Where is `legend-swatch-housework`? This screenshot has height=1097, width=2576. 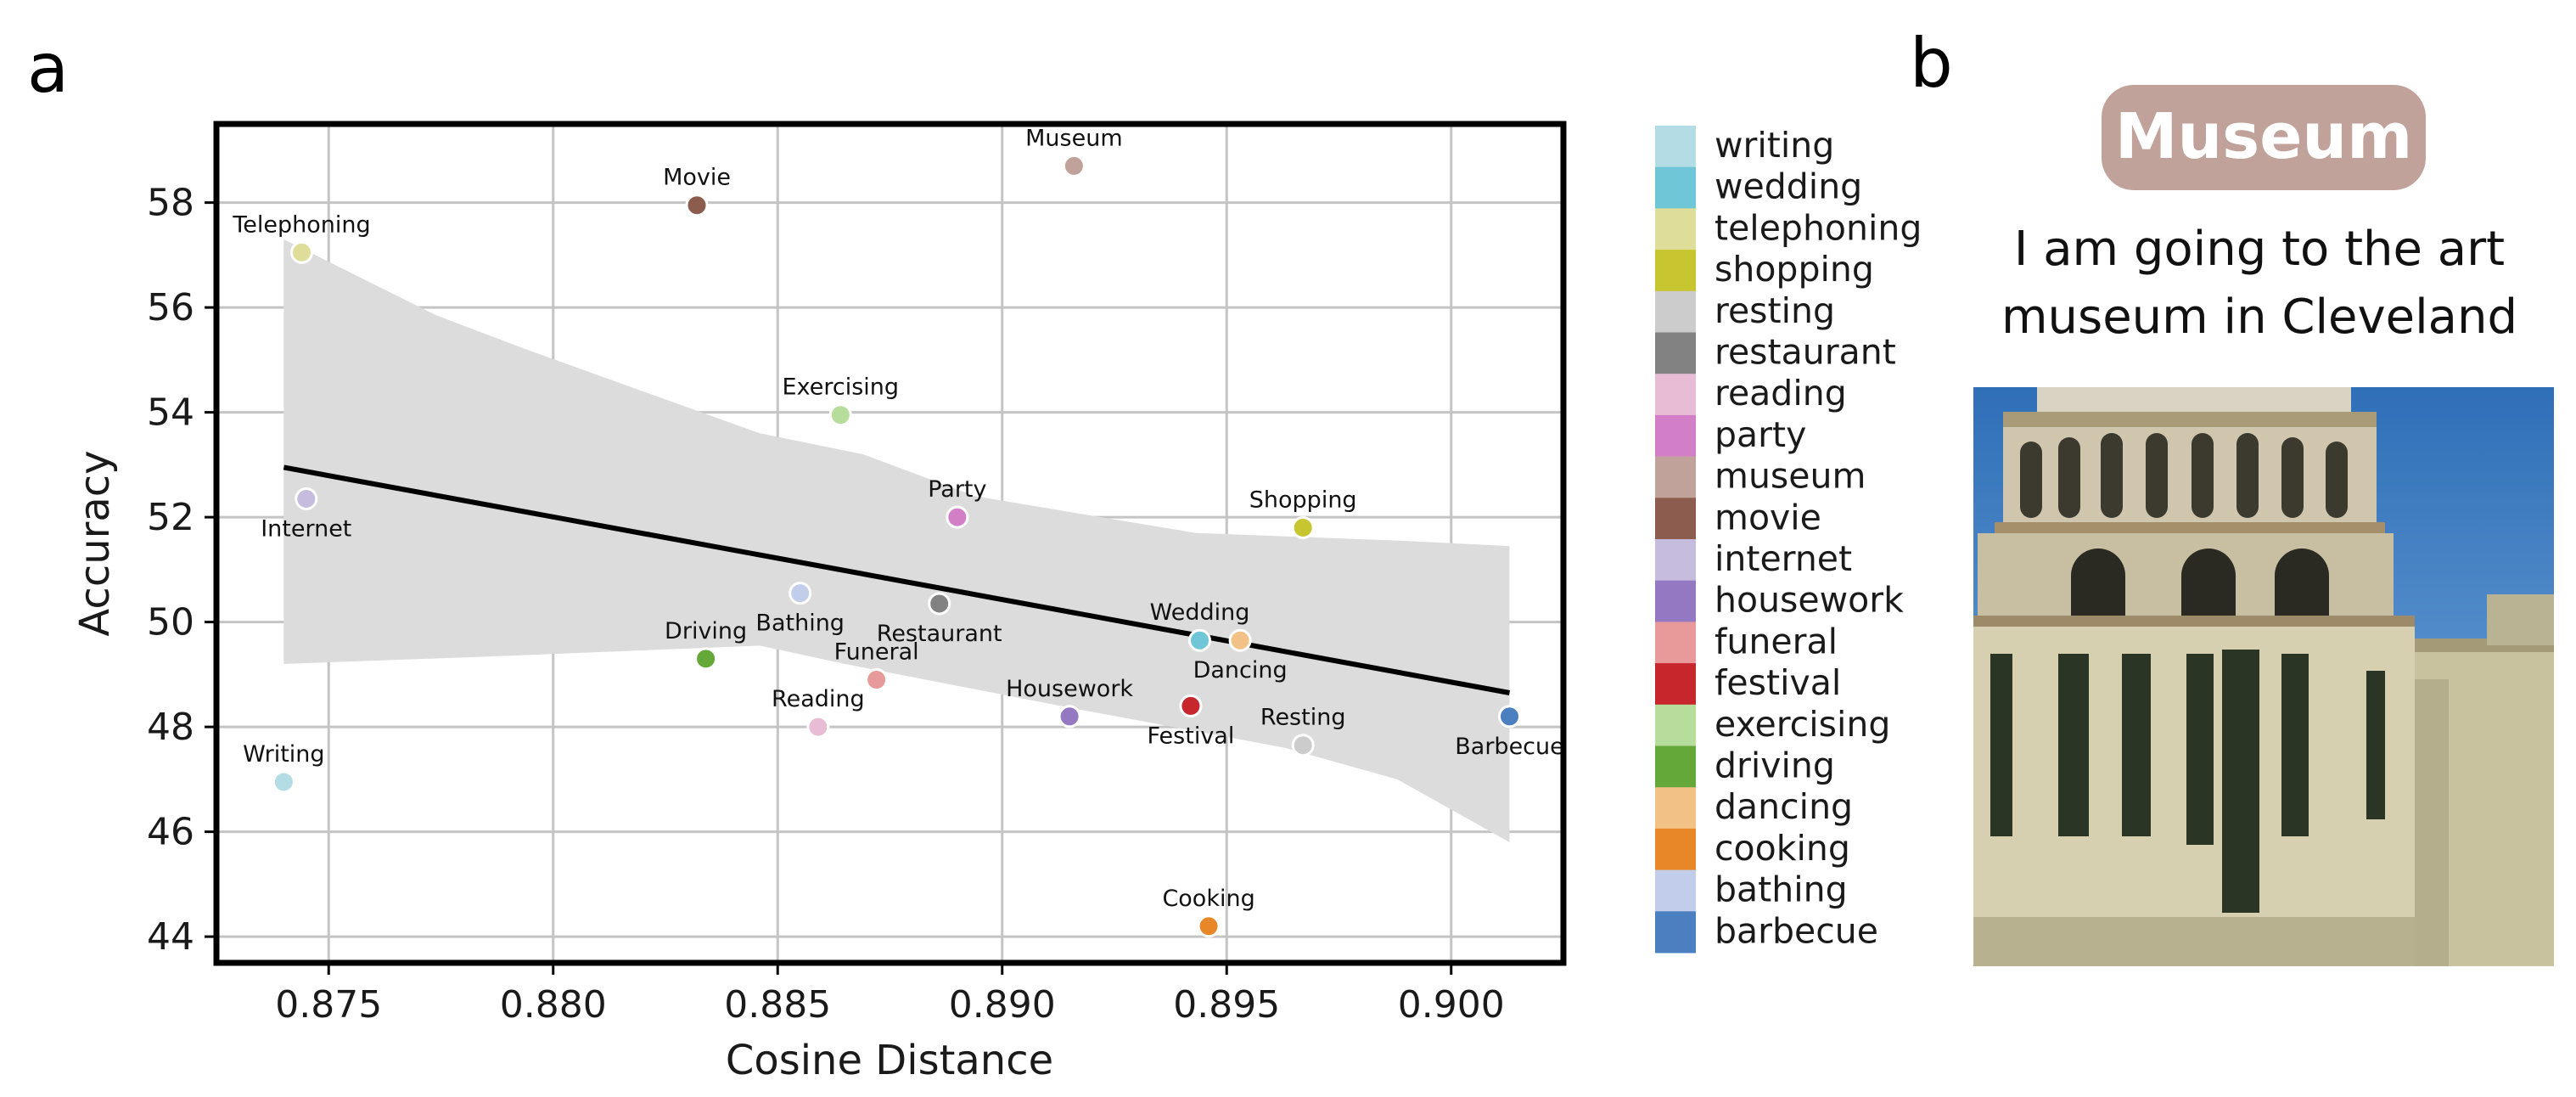
legend-swatch-housework is located at coordinates (1675, 601).